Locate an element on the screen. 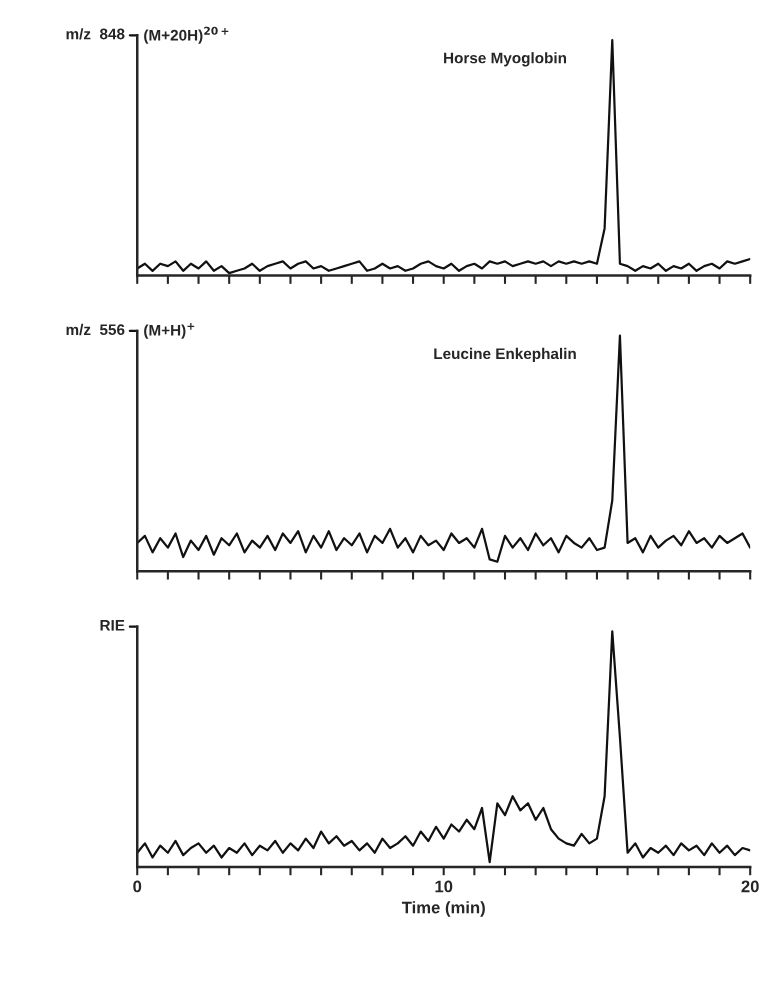 The image size is (771, 1008). x-tick-label: 20 is located at coordinates (750, 886).